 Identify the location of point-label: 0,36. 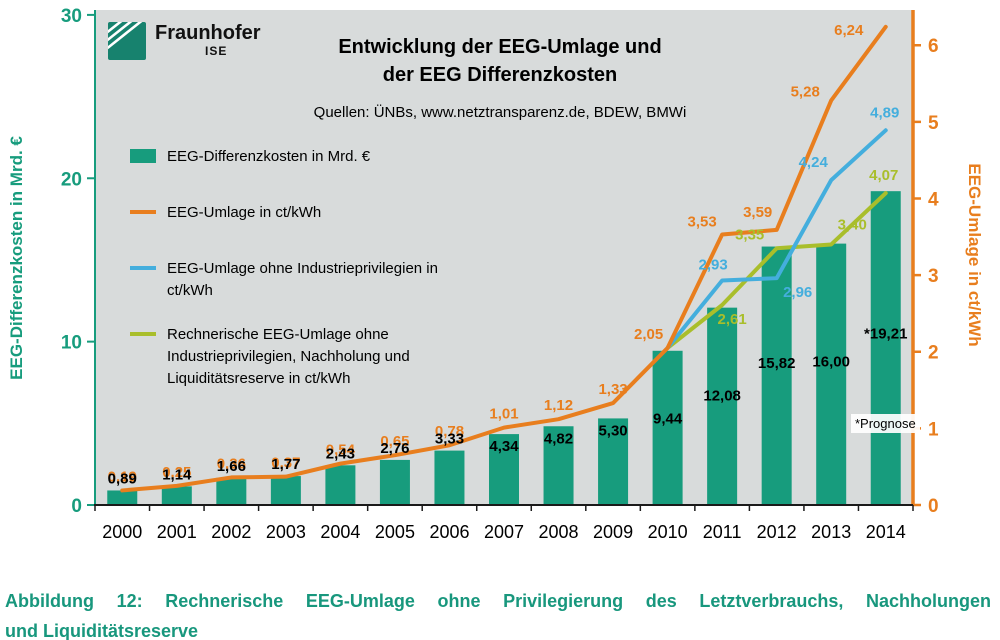
(231, 463).